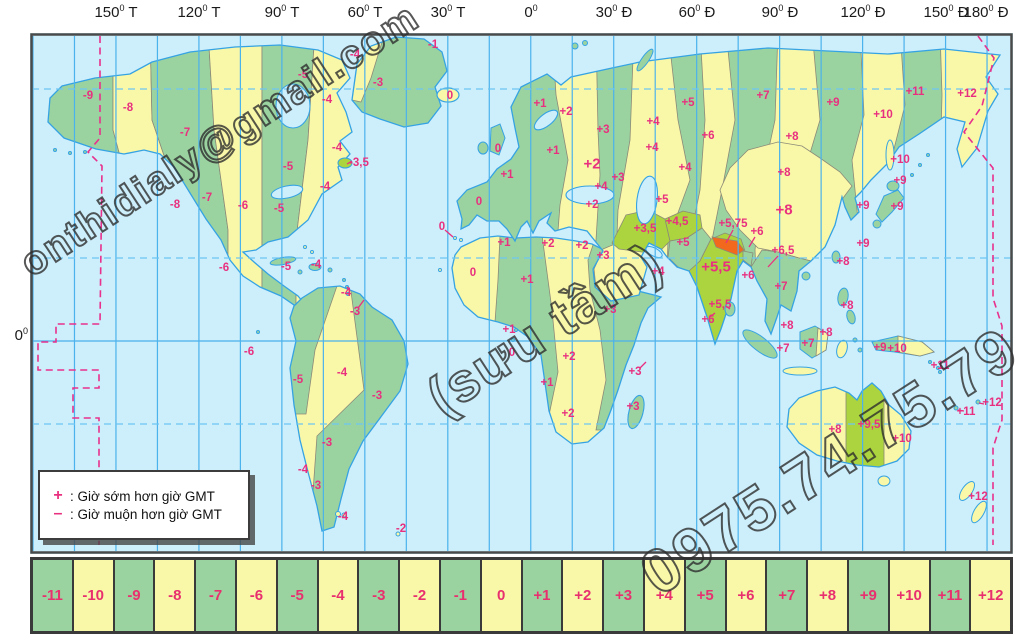  I want to click on scale-cell-value: +12, so click(991, 595).